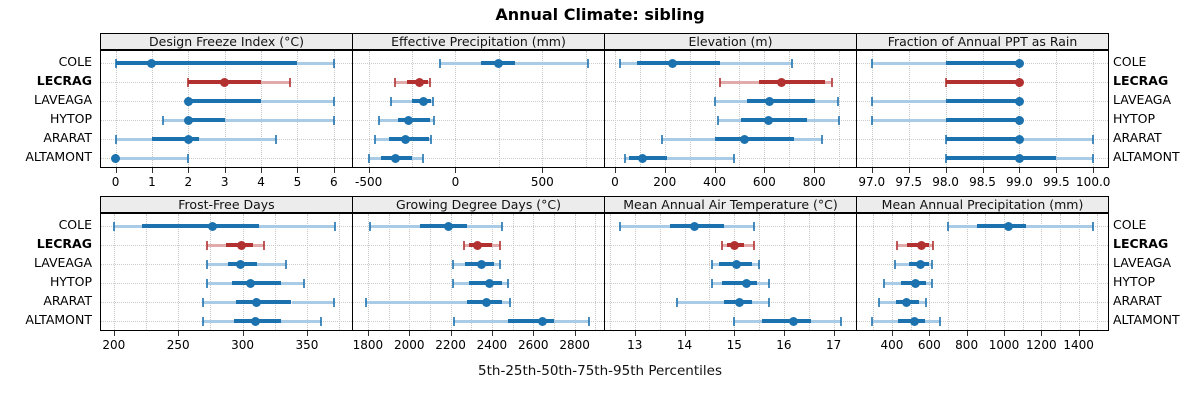  What do you see at coordinates (478, 41) in the screenshot?
I see `panel-title: Effective Precipitation (mm)` at bounding box center [478, 41].